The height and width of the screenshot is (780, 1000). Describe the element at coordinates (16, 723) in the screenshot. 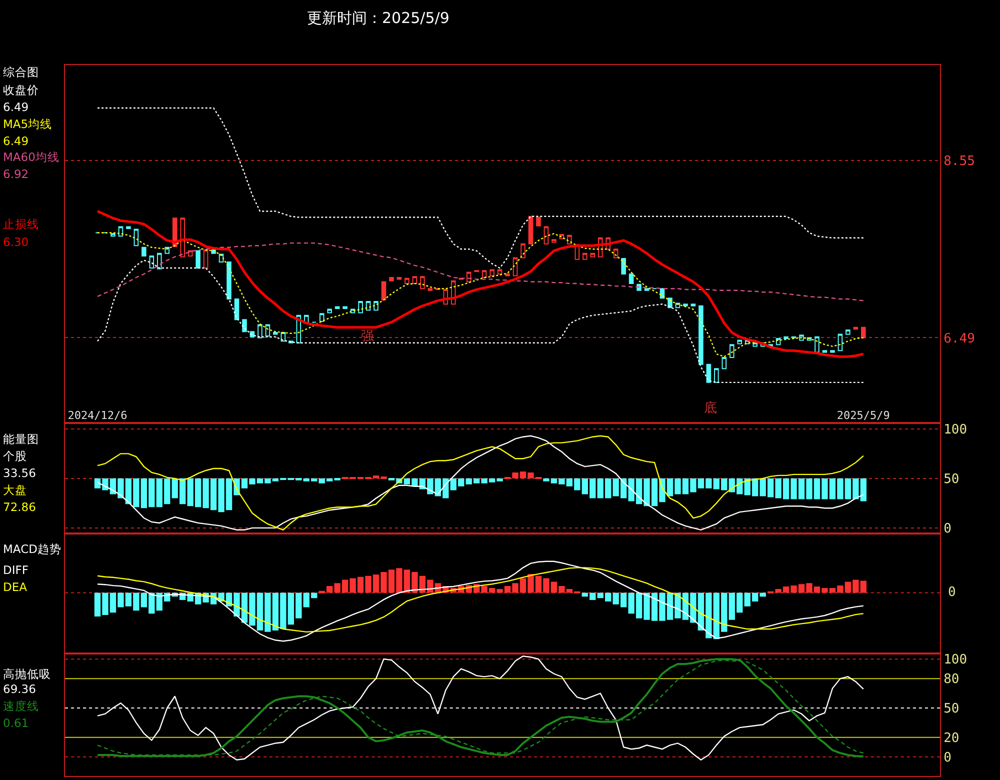

I see `text: 0.61` at that location.